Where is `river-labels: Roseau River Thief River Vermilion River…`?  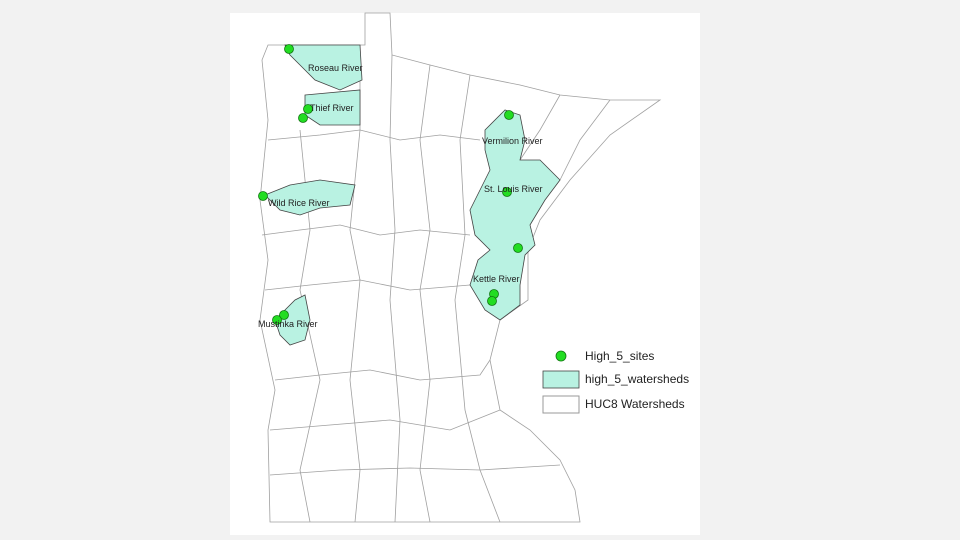 river-labels: Roseau River Thief River Vermilion River… is located at coordinates (400, 196).